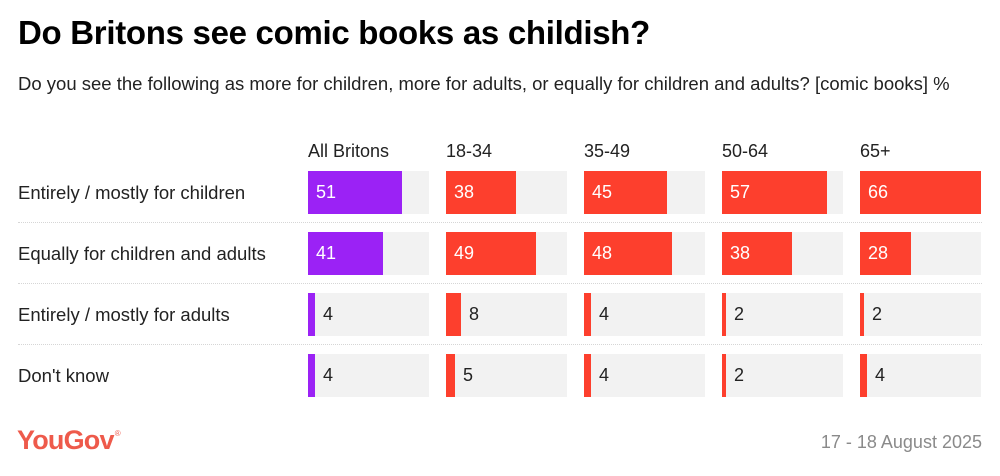 The height and width of the screenshot is (476, 1000). What do you see at coordinates (311, 375) in the screenshot?
I see `bar-all-britons-don-t-know` at bounding box center [311, 375].